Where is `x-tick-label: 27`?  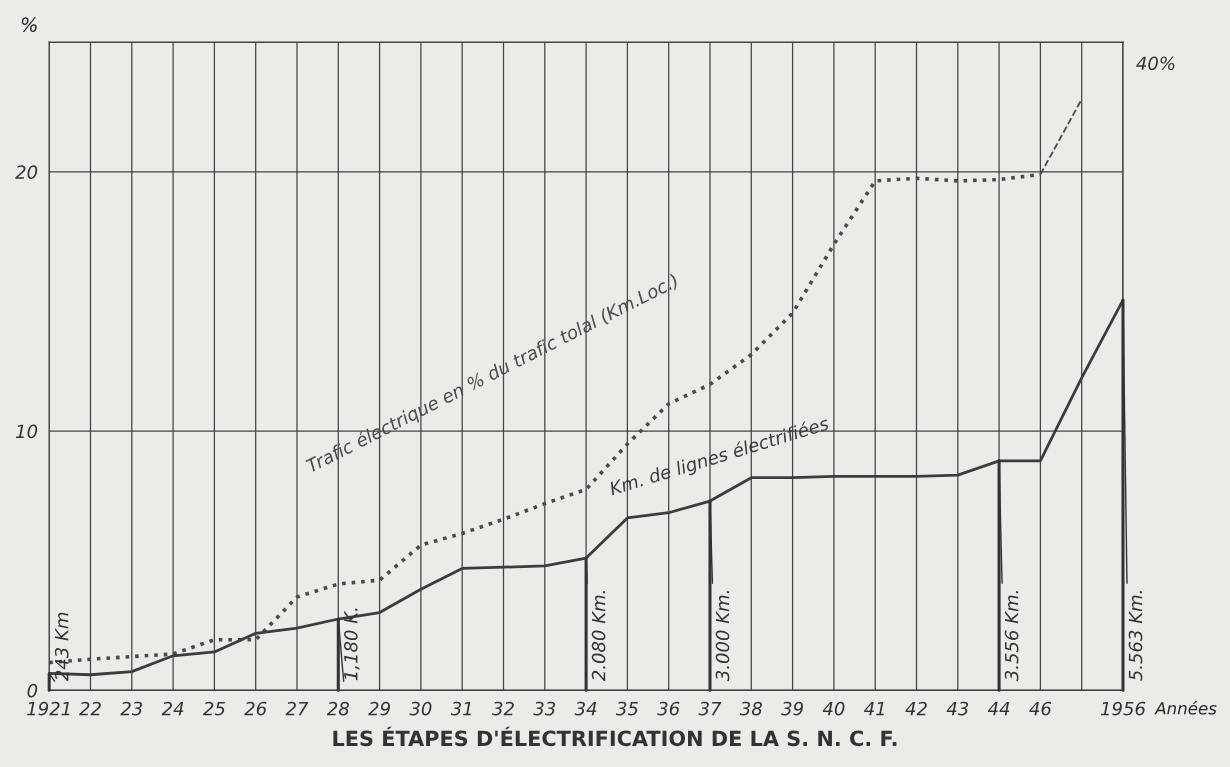 x-tick-label: 27 is located at coordinates (297, 708).